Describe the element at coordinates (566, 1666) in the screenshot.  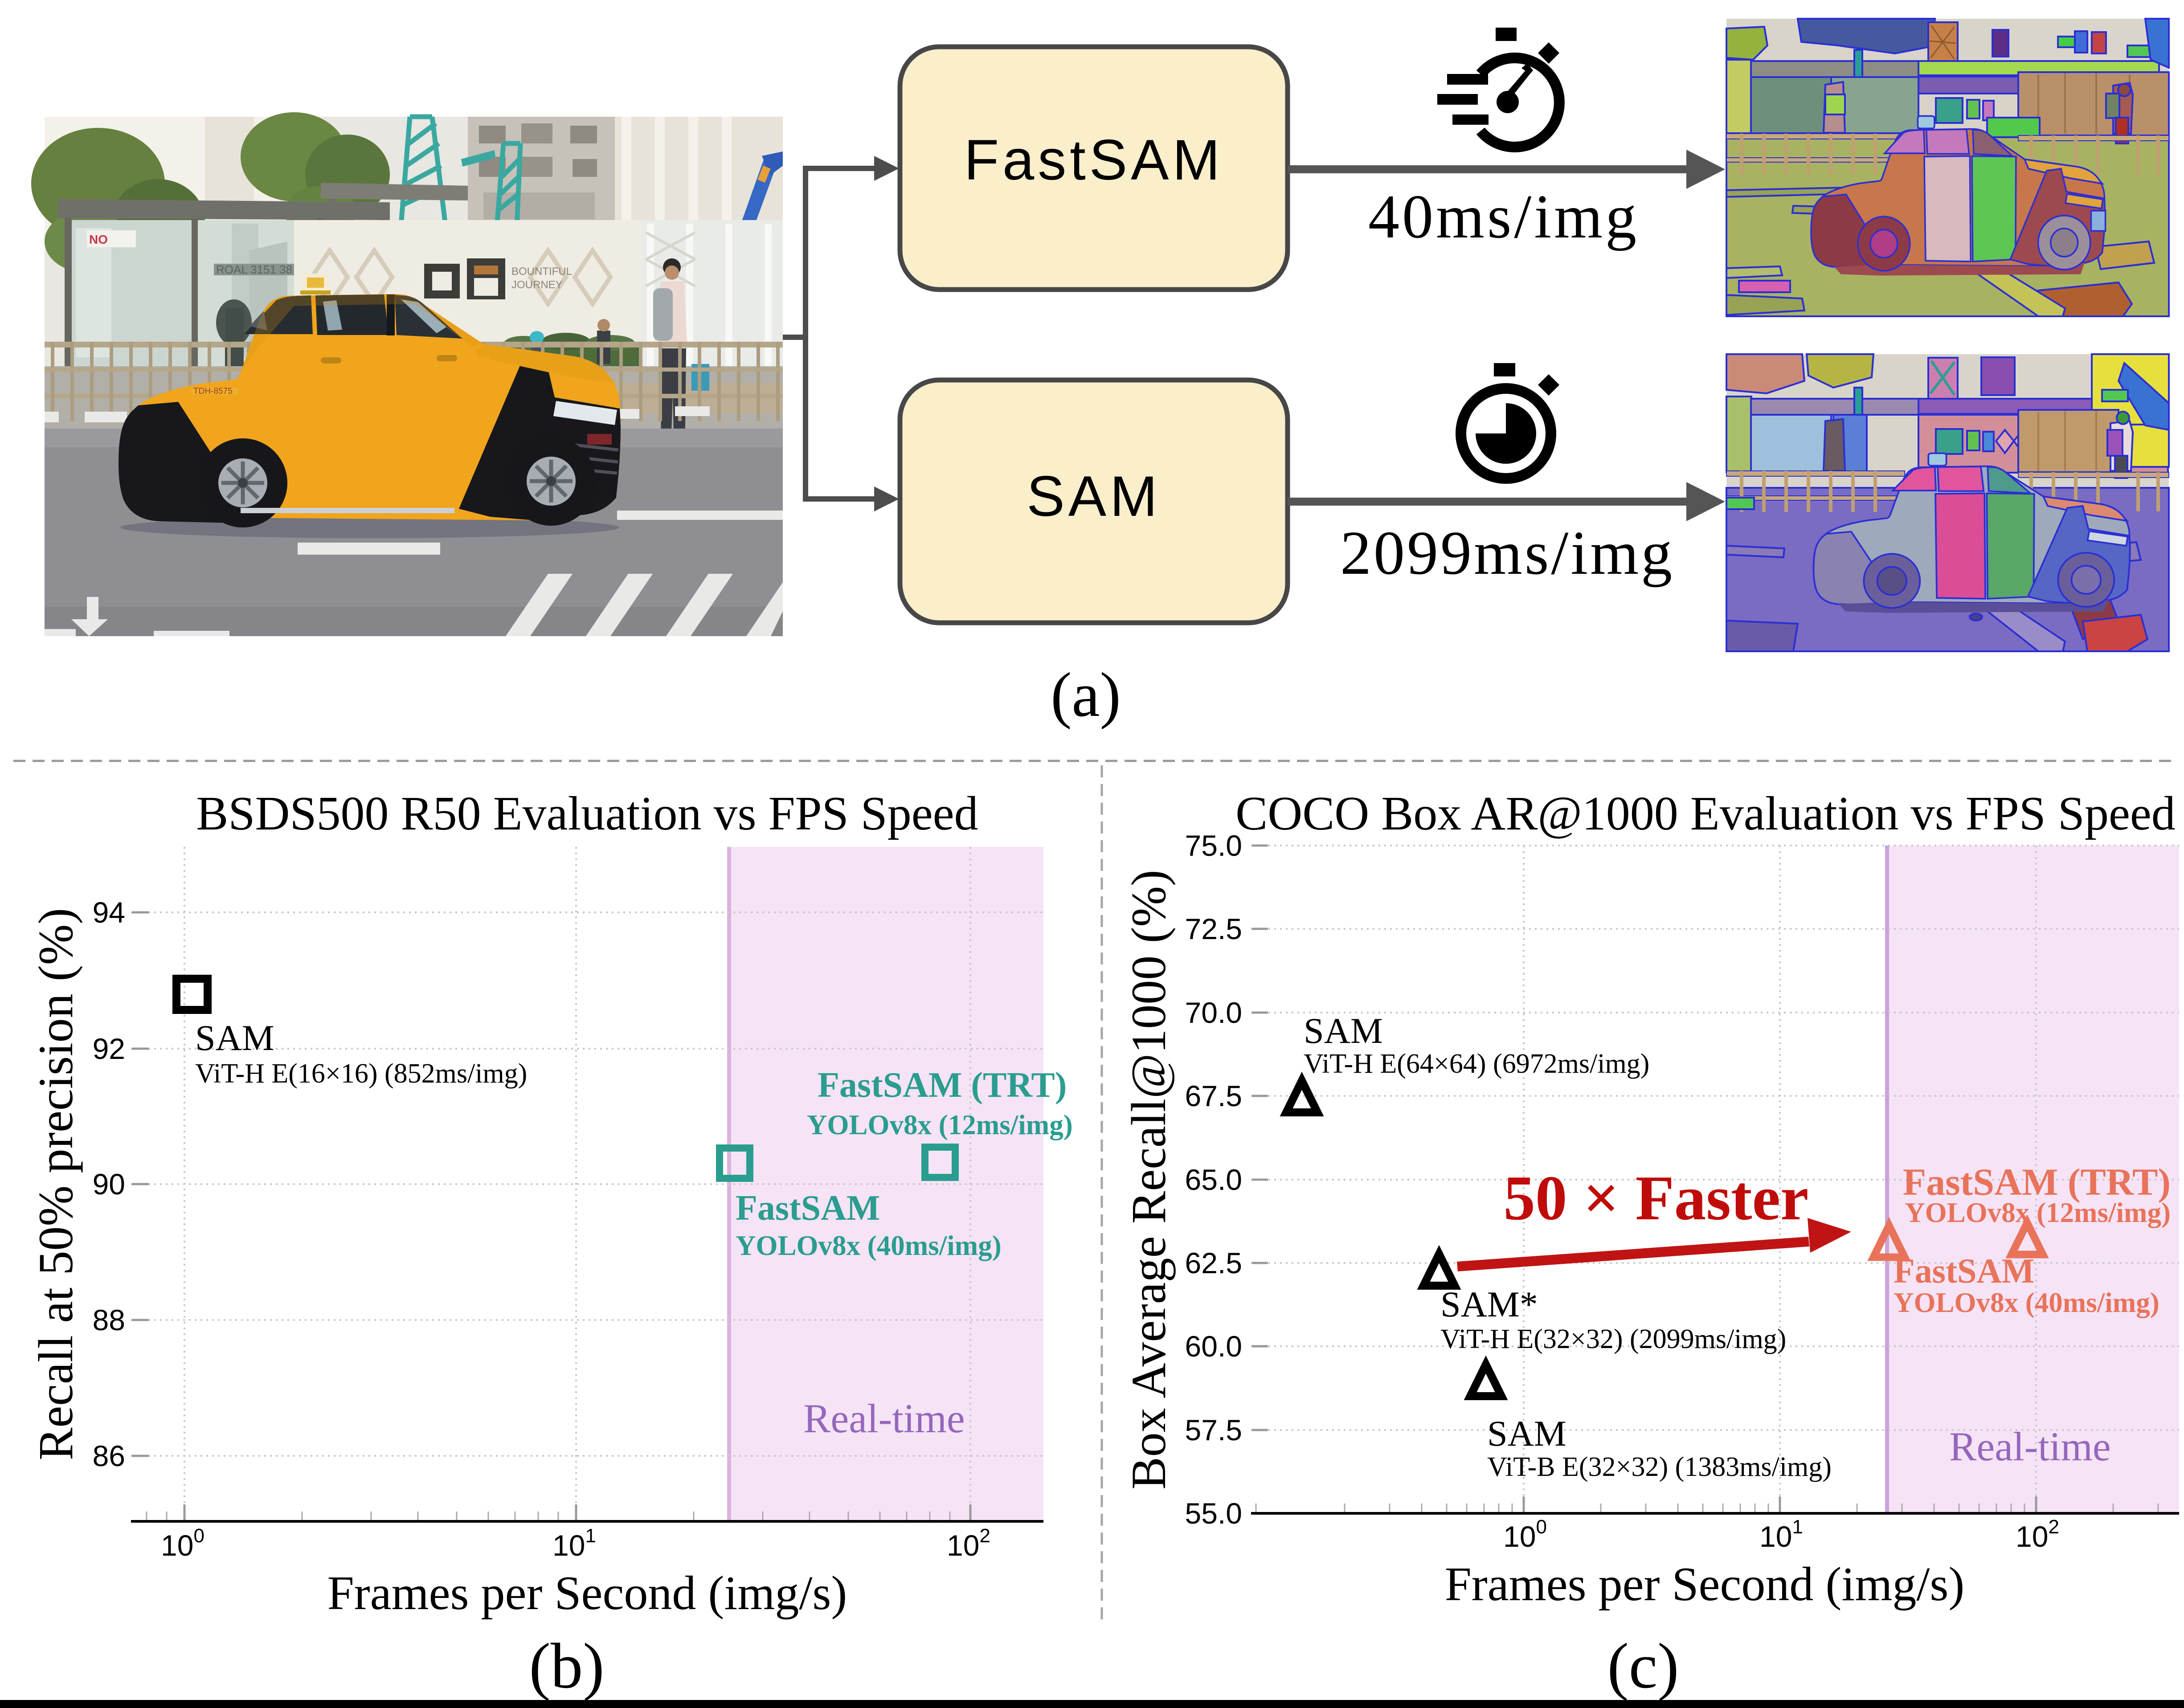
I see `svg-text: (b)` at that location.